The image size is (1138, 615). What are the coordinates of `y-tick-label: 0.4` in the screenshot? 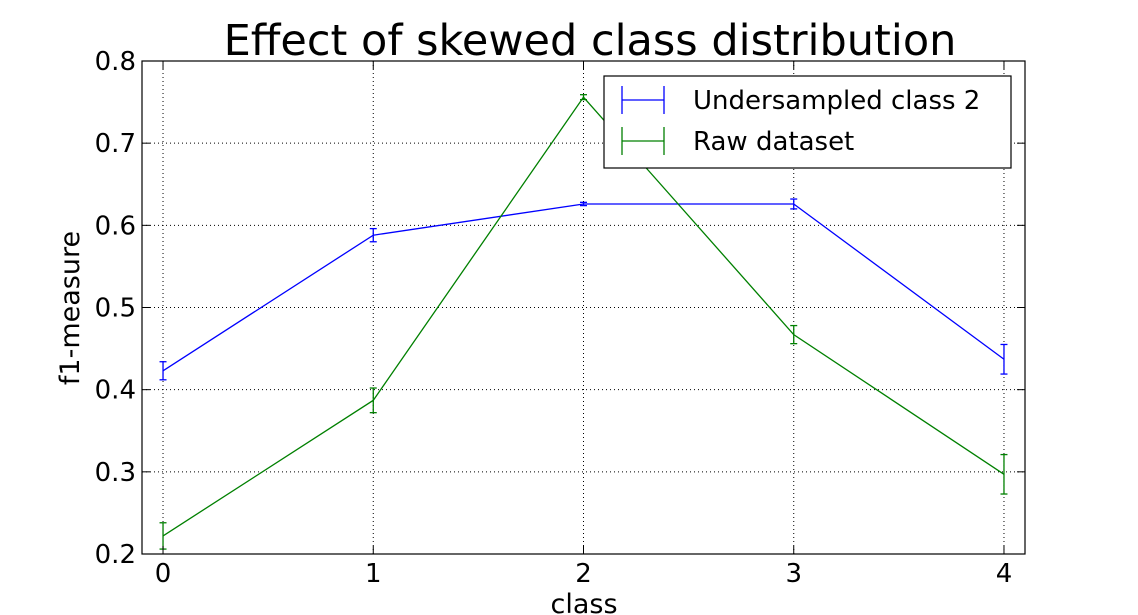 It's located at (115, 391).